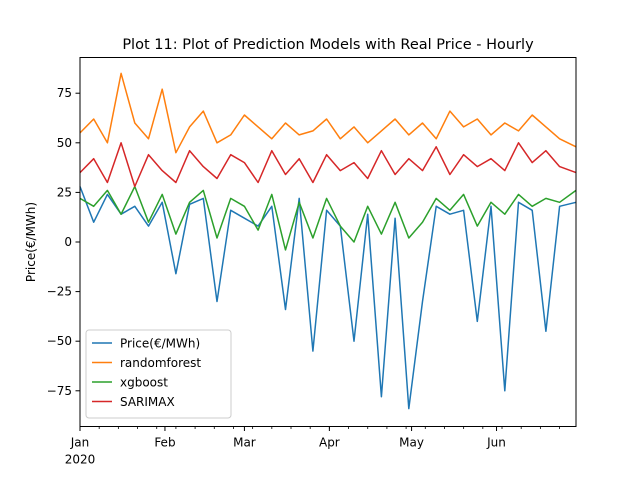  What do you see at coordinates (31, 242) in the screenshot?
I see `y-axis-label: Price(€/MWh)` at bounding box center [31, 242].